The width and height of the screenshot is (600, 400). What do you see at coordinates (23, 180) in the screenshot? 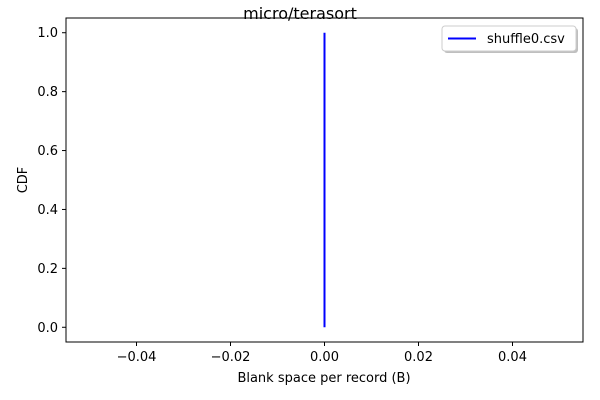
I see `y-axis-label: CDF` at bounding box center [23, 180].